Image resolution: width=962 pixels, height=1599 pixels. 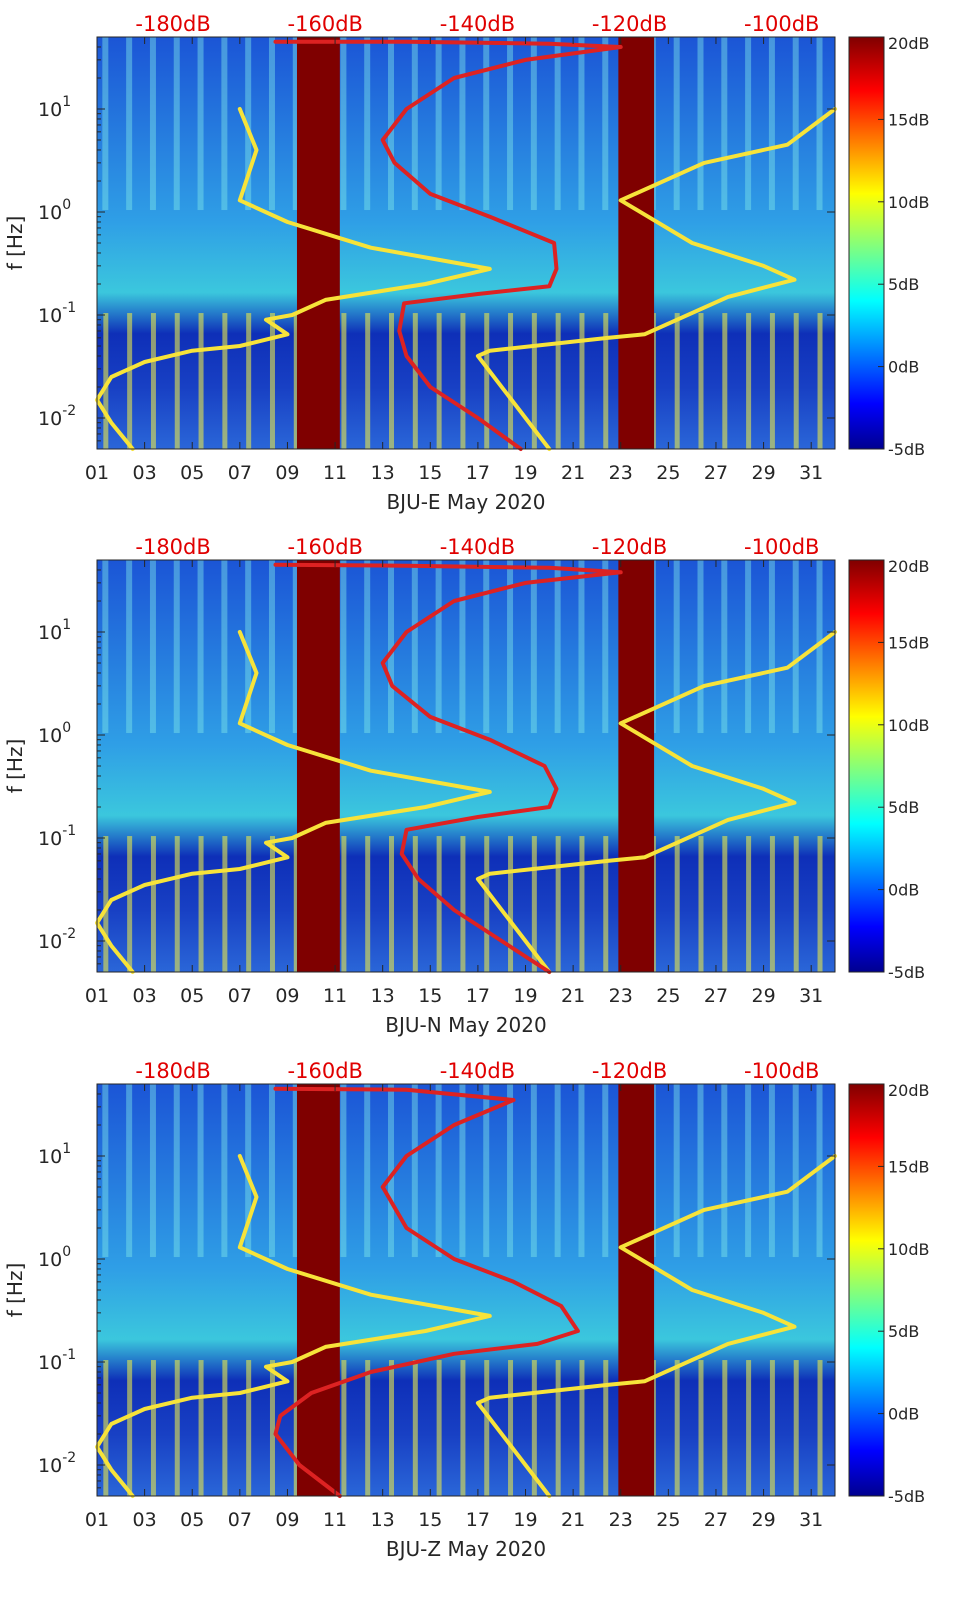 What do you see at coordinates (903, 807) in the screenshot?
I see `colorbar-label: 5dB` at bounding box center [903, 807].